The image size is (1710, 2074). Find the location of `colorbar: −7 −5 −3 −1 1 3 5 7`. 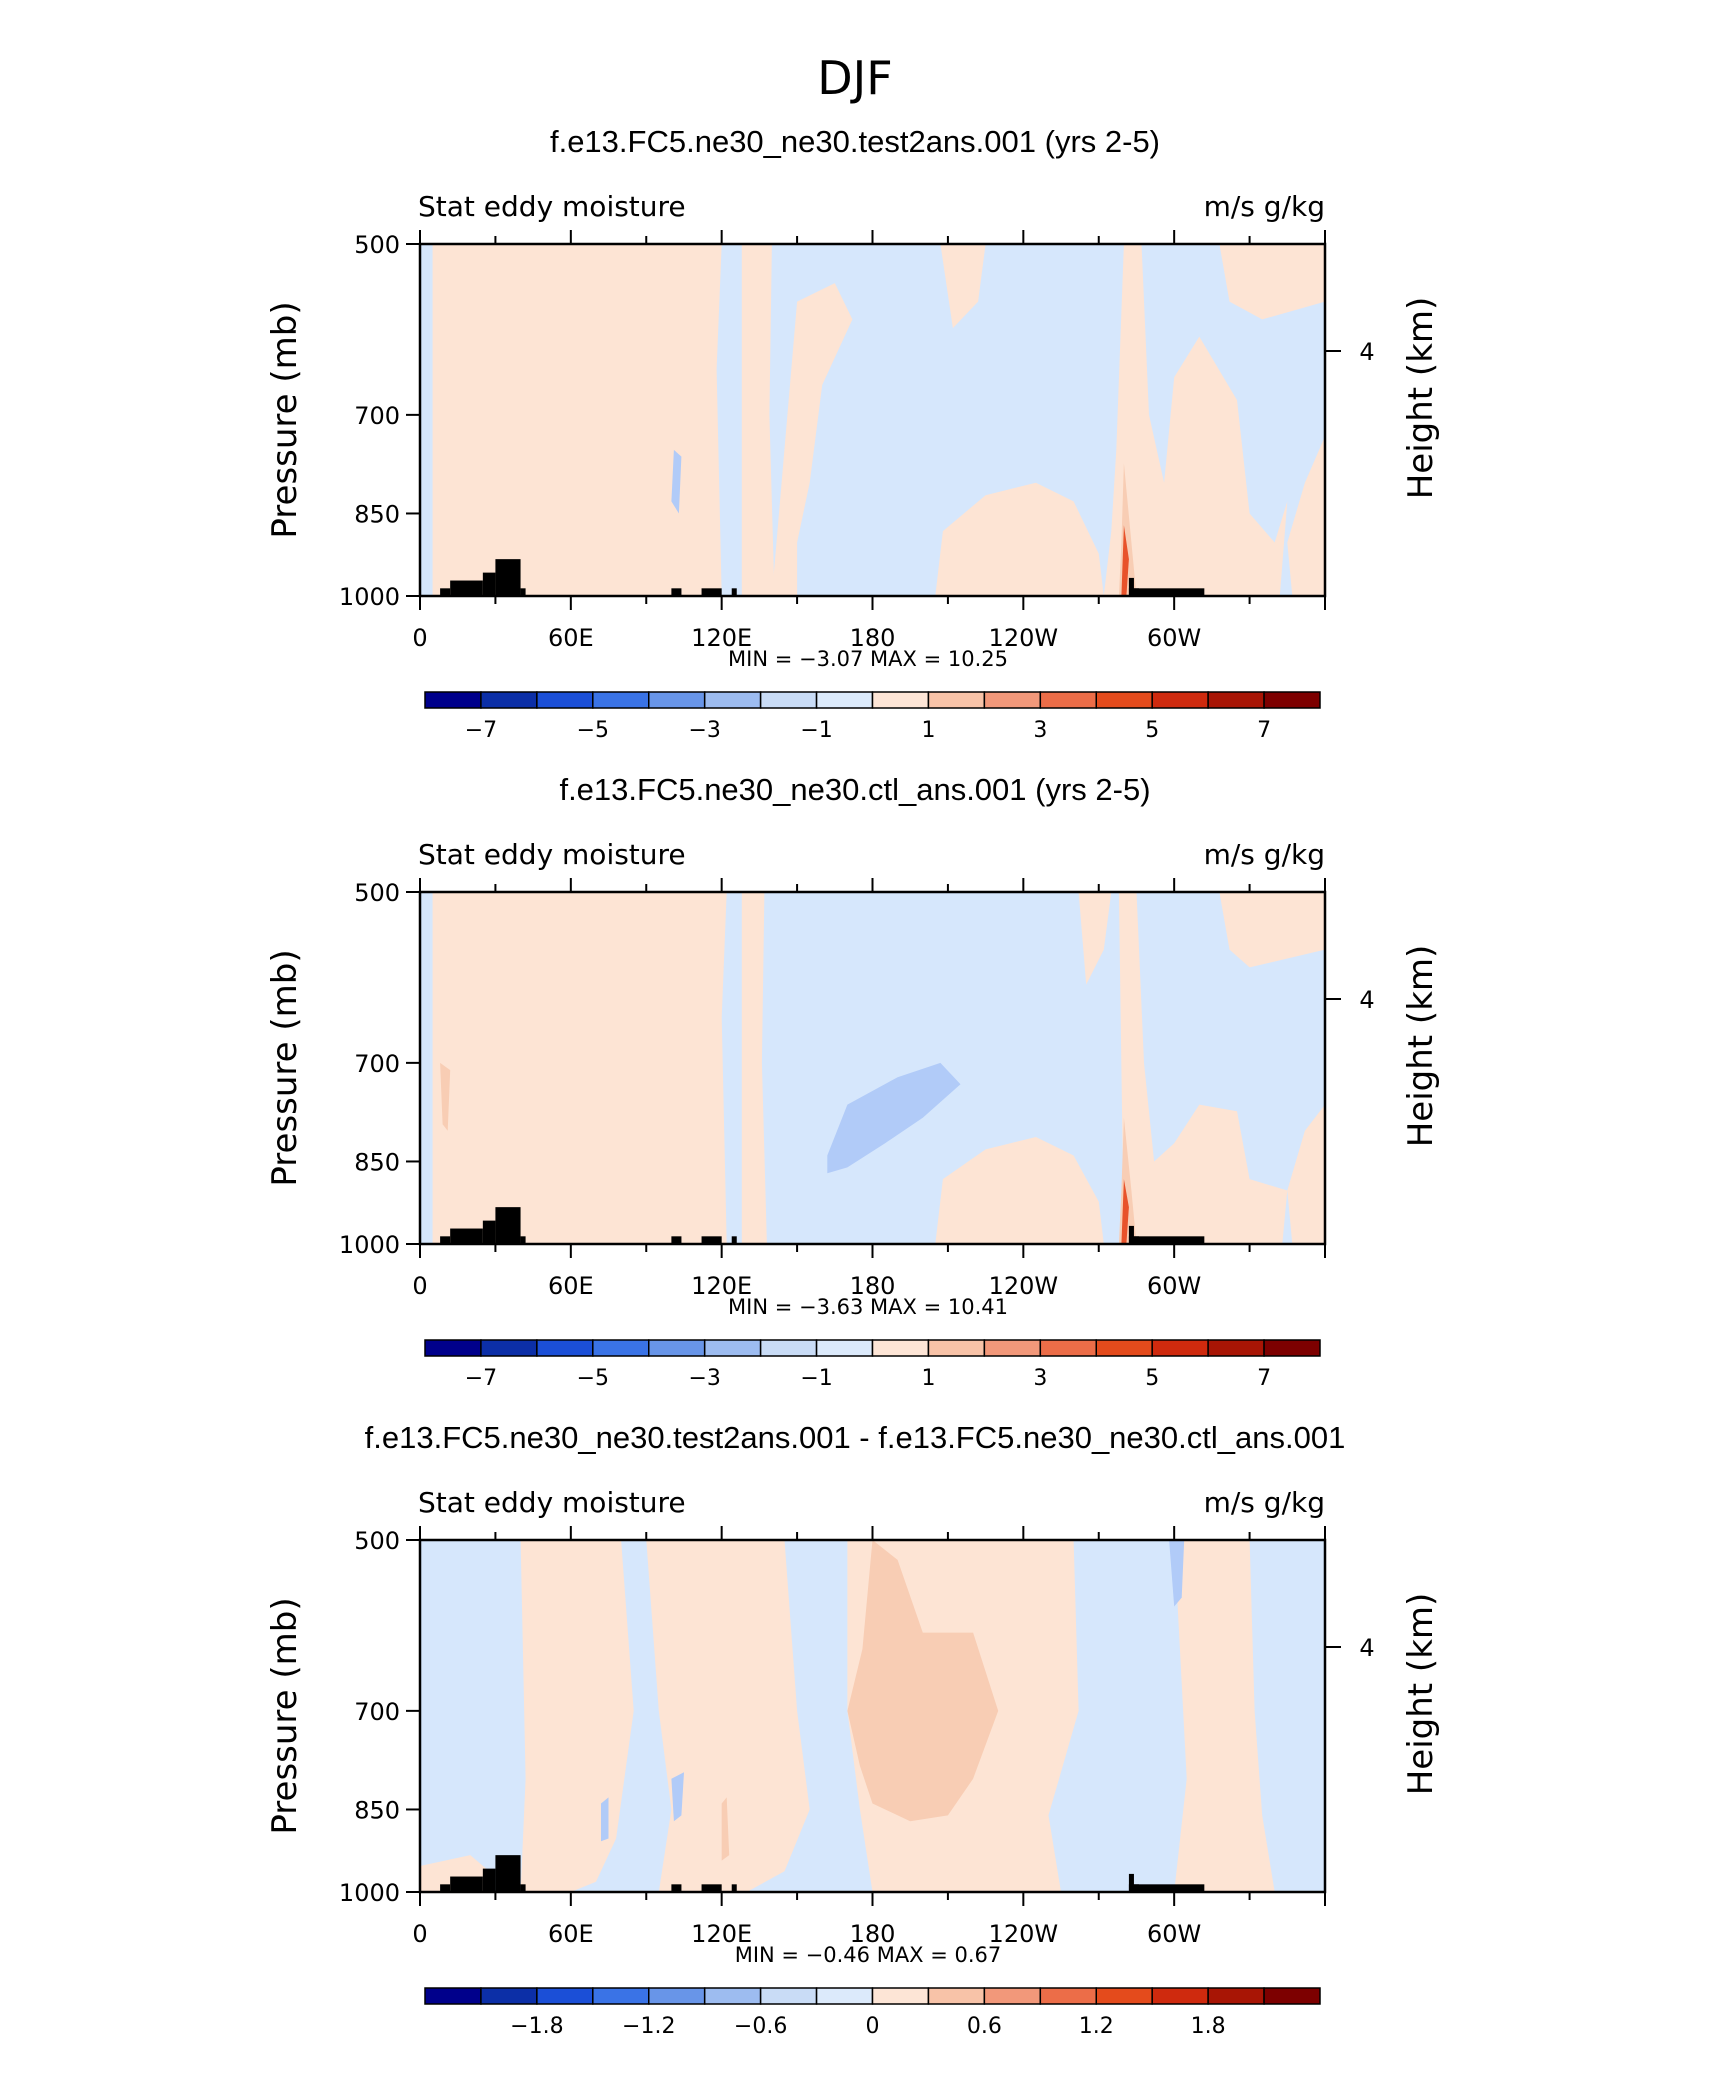

colorbar: −7 −5 −3 −1 1 3 5 7 is located at coordinates (872, 717).